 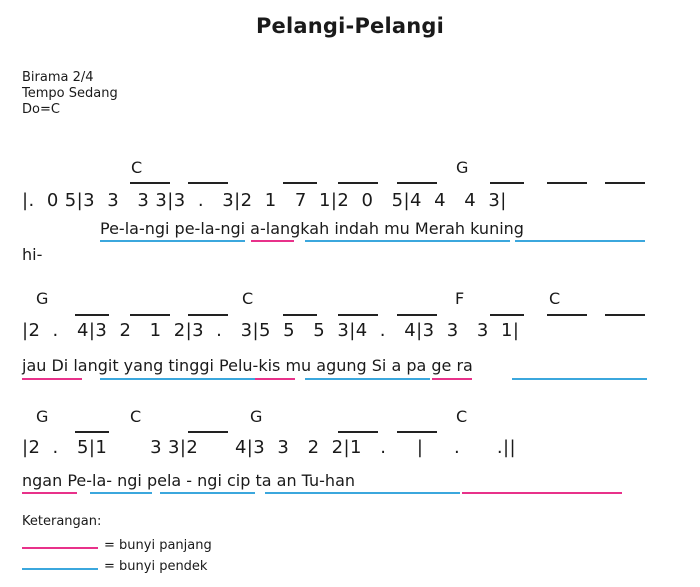 What do you see at coordinates (158, 545) in the screenshot?
I see `legend-long-label: = bunyi panjang` at bounding box center [158, 545].